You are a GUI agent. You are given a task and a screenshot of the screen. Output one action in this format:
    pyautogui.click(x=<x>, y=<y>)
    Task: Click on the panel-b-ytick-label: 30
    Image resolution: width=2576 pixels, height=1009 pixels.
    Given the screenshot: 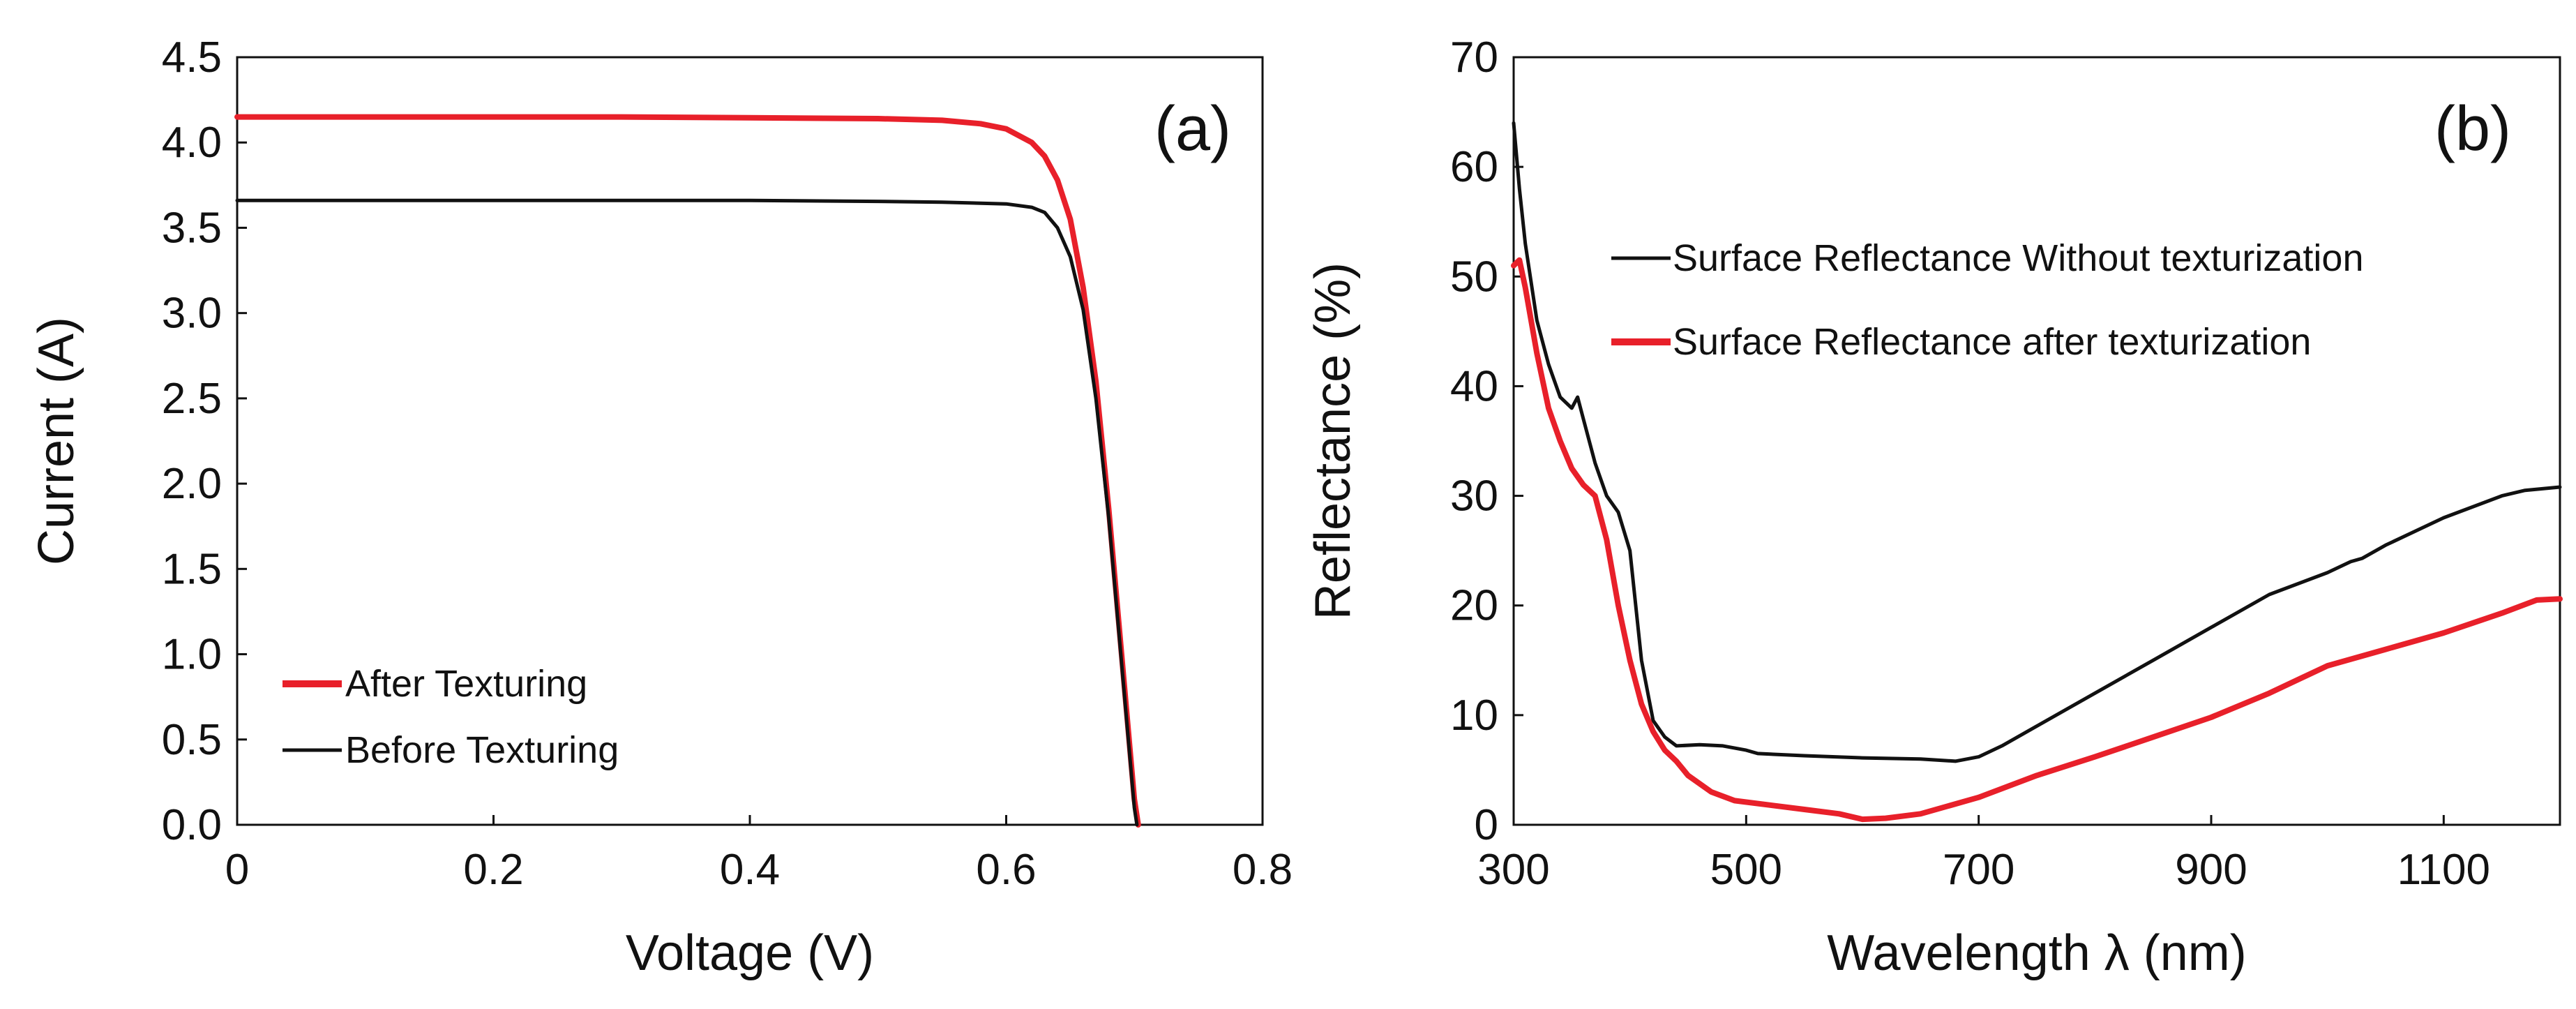 What is the action you would take?
    pyautogui.click(x=1474, y=497)
    